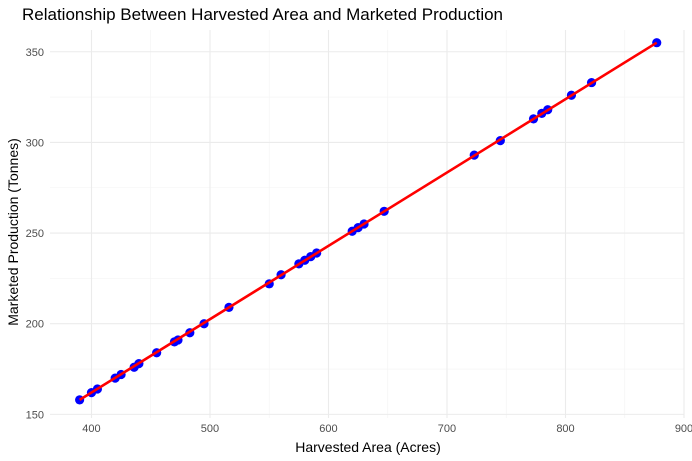 The width and height of the screenshot is (692, 461). Describe the element at coordinates (387, 429) in the screenshot. I see `x-axis-ticks: 400 500 600 700 800 900` at that location.